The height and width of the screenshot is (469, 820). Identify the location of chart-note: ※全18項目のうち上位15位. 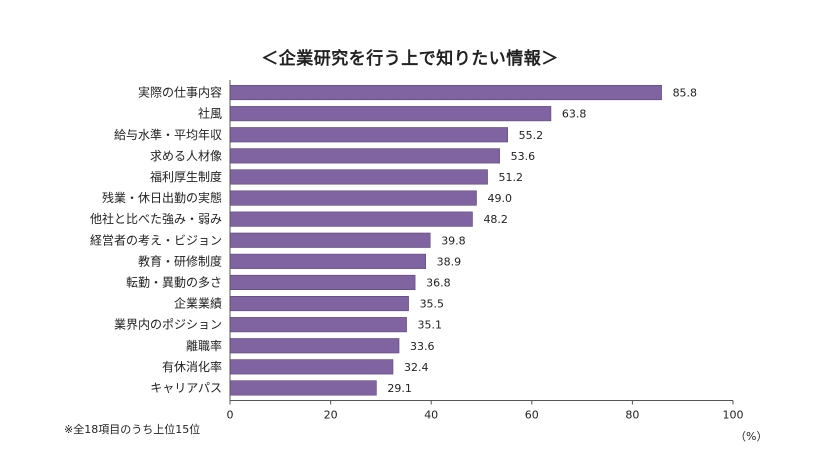
(132, 429).